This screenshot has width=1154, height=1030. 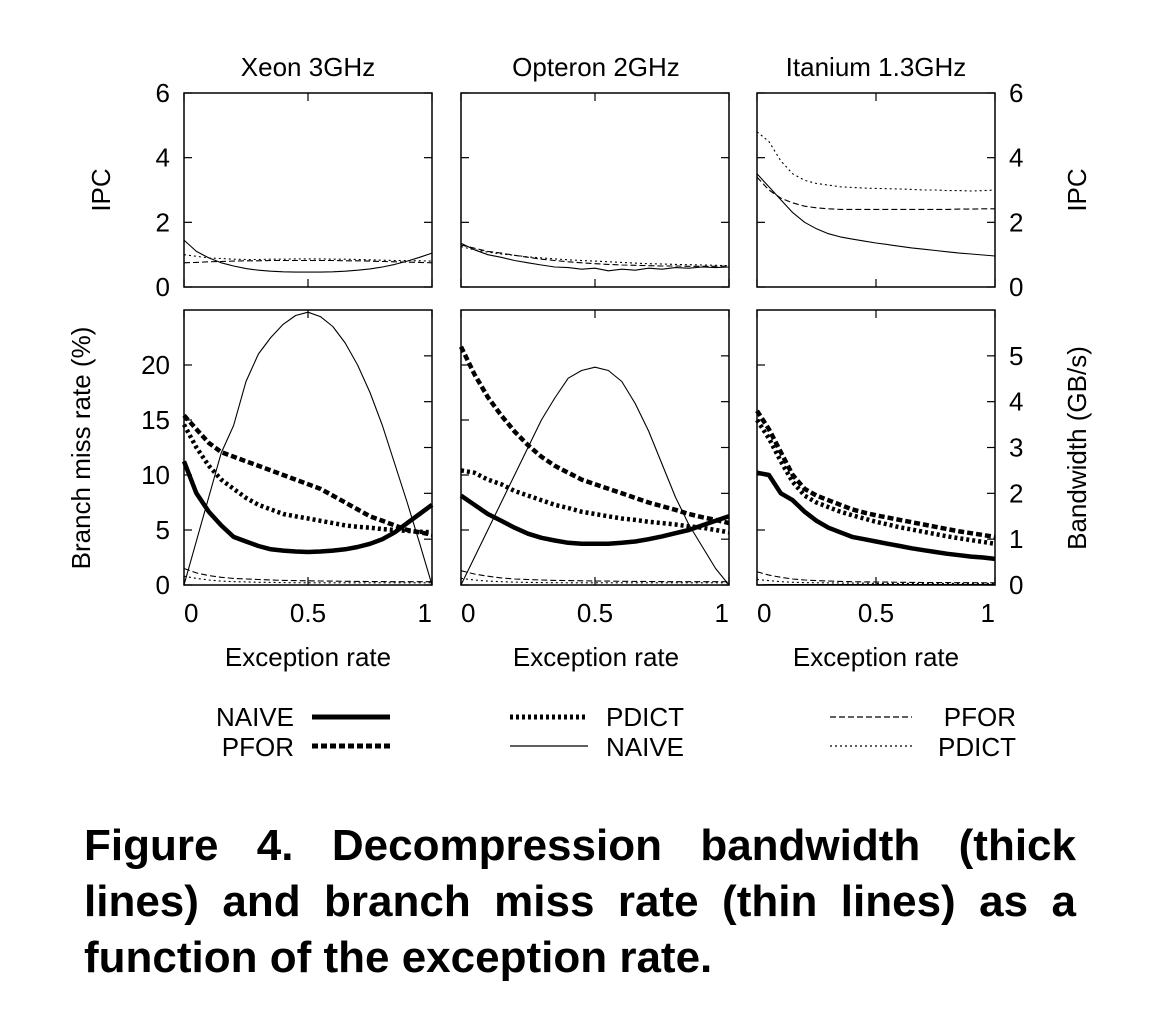 I want to click on series-line-3-pfor-thick-dashed, so click(x=307, y=475).